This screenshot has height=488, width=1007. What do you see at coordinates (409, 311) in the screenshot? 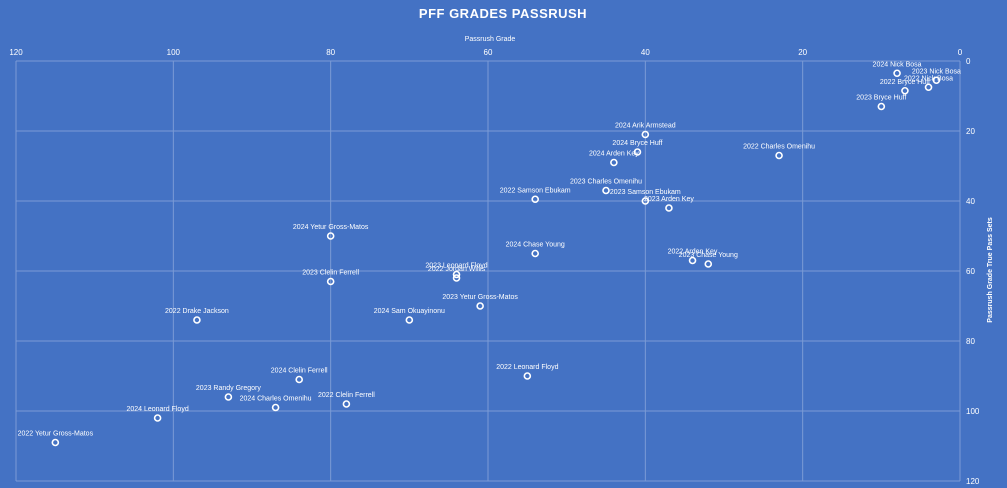
I see `data-label: 2024 Sam Okuayinonu` at bounding box center [409, 311].